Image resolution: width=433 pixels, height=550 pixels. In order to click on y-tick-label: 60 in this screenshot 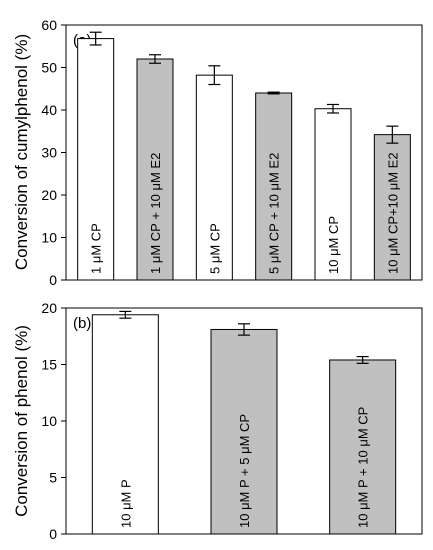, I will do `click(49, 25)`.